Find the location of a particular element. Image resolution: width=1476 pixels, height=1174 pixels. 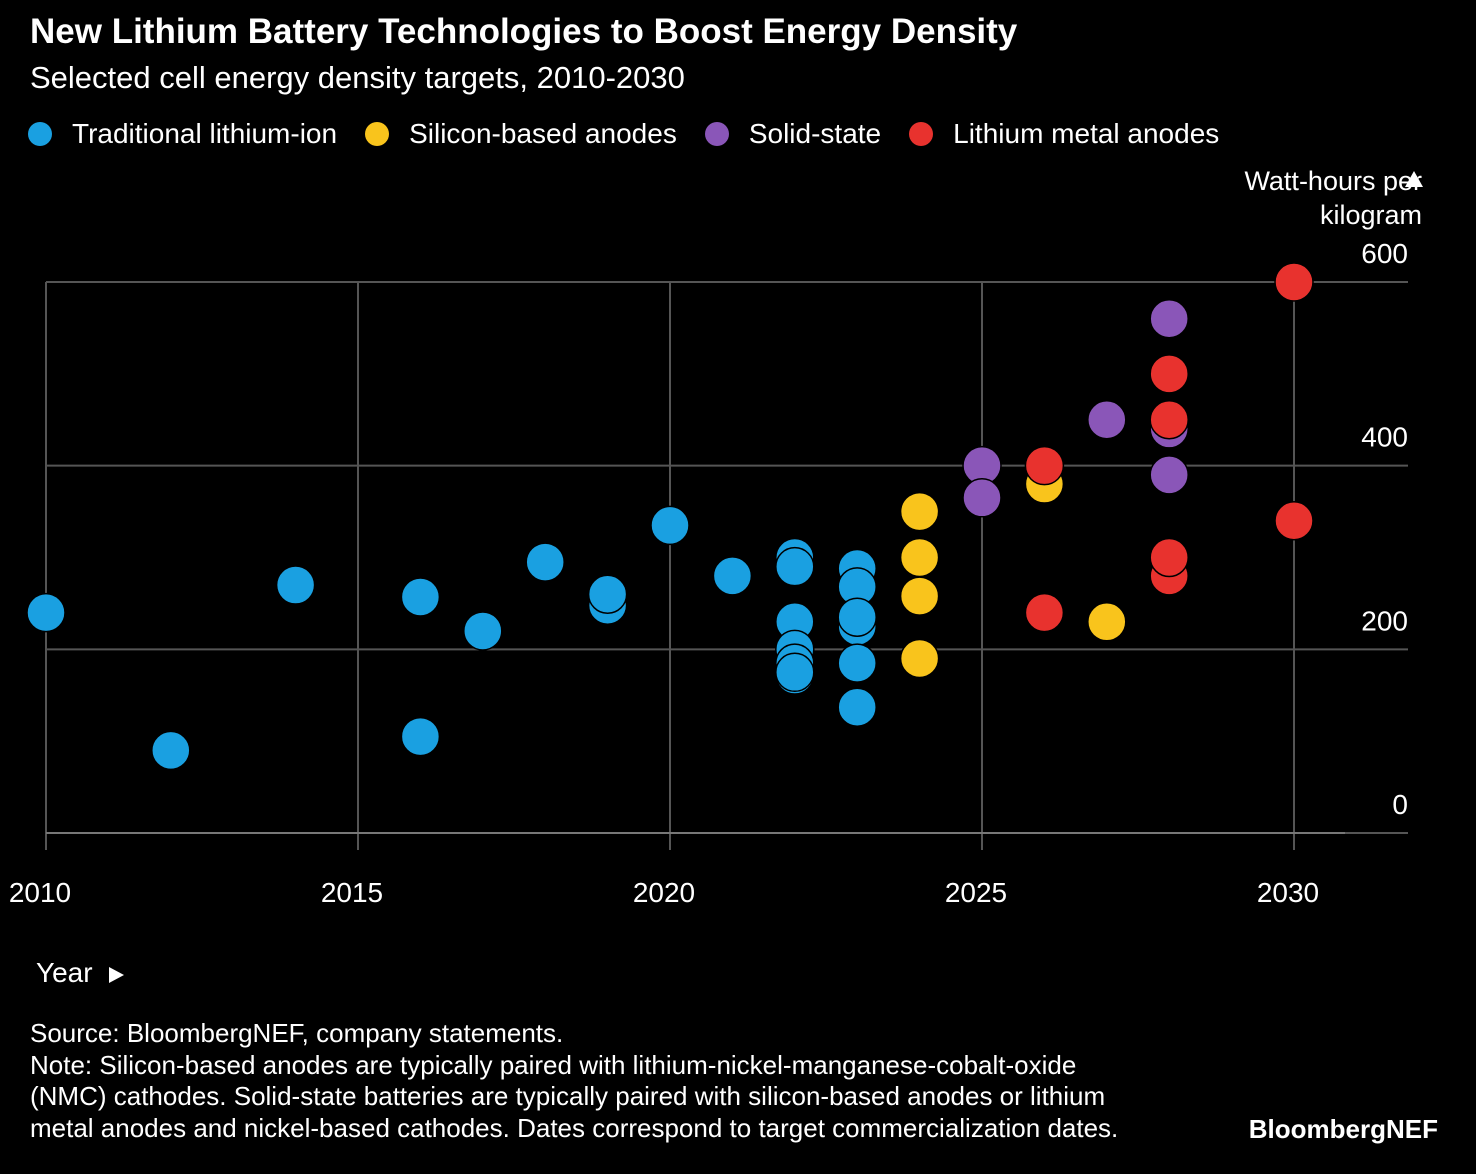

legend-label-solid-state: Solid-state is located at coordinates (815, 133).